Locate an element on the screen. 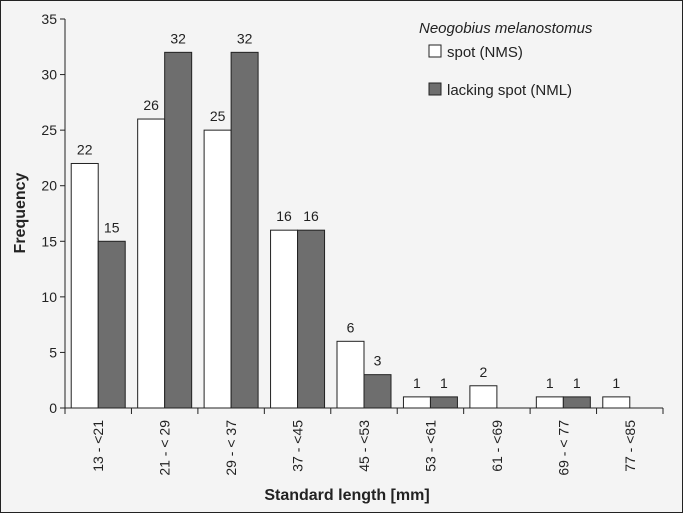 The width and height of the screenshot is (683, 513). legend-title: Neogobius melanostomus is located at coordinates (506, 28).